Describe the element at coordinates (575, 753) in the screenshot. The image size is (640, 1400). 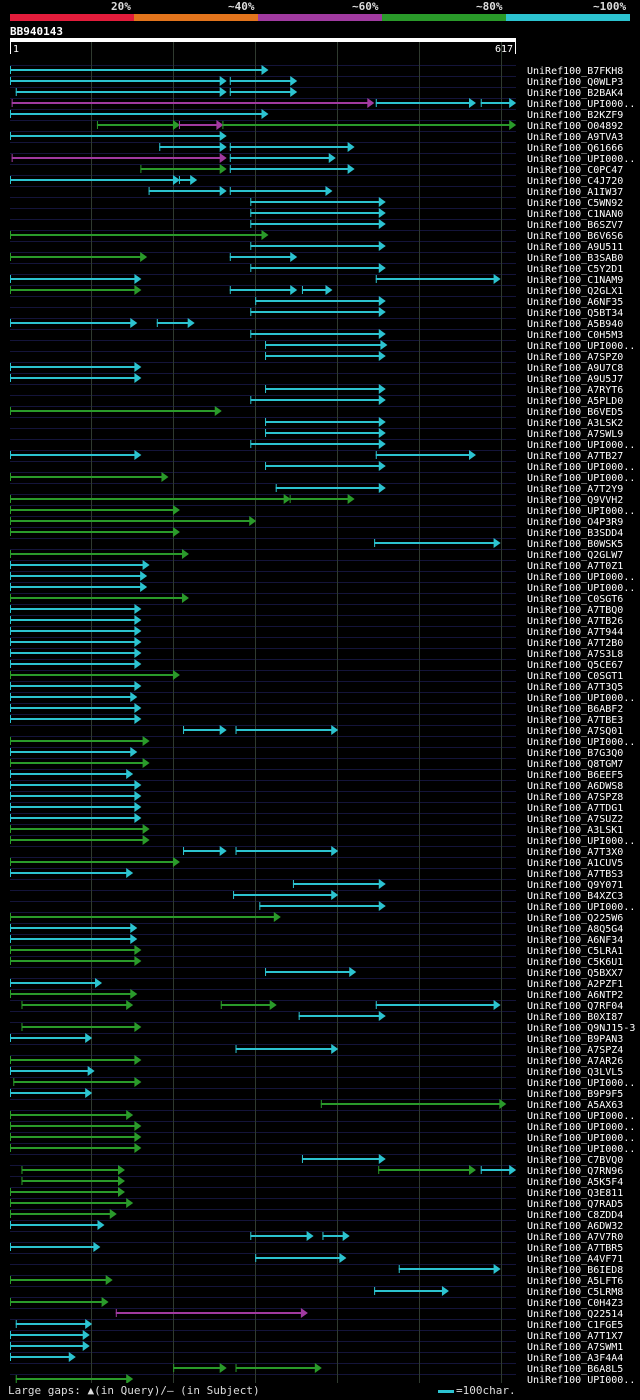
I see `hit-label: UniRef100_B7G3Q0` at that location.